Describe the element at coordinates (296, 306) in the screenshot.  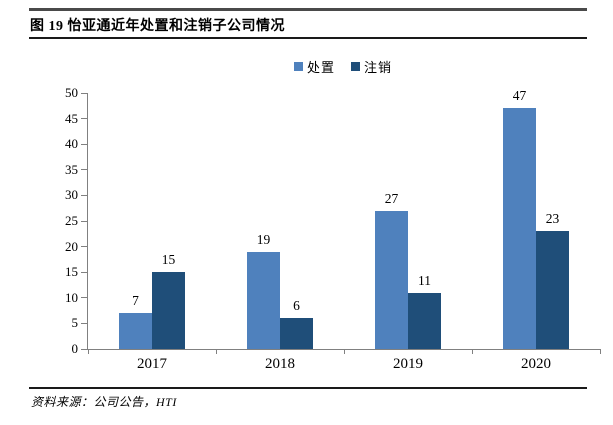
I see `bar-value-label: 6` at that location.